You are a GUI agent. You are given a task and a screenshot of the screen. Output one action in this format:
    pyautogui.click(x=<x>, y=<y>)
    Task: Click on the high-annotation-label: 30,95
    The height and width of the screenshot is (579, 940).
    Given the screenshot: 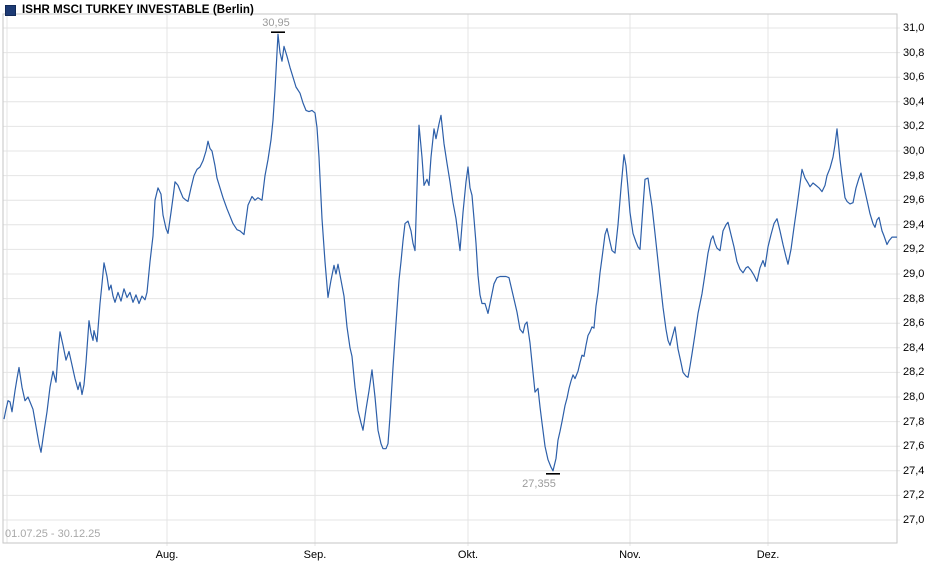 What is the action you would take?
    pyautogui.click(x=276, y=23)
    